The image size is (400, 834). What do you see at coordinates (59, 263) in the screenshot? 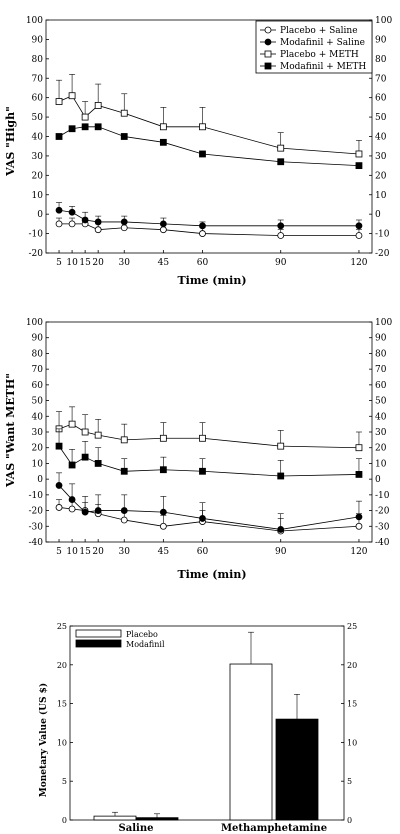
I see `chart1-xtick-label: 5` at bounding box center [59, 263].